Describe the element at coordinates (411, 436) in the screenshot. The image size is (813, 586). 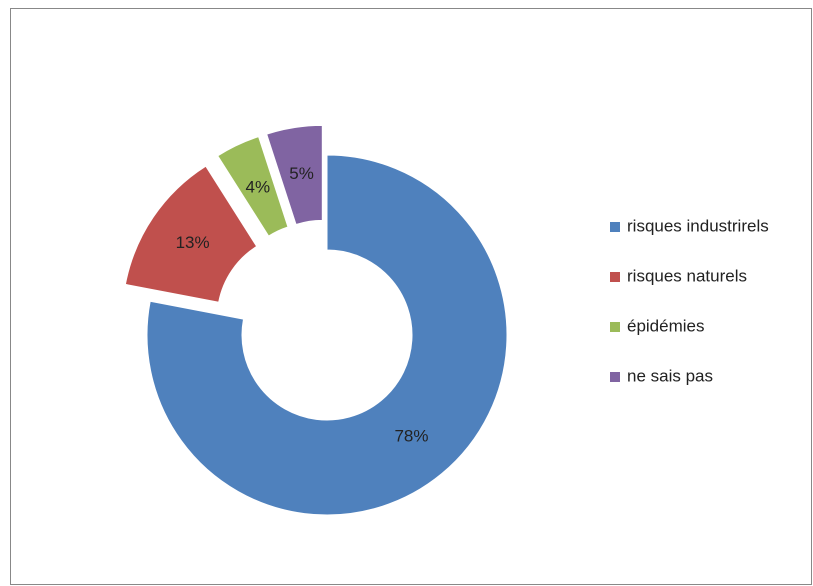
I see `data-label: 78%` at that location.